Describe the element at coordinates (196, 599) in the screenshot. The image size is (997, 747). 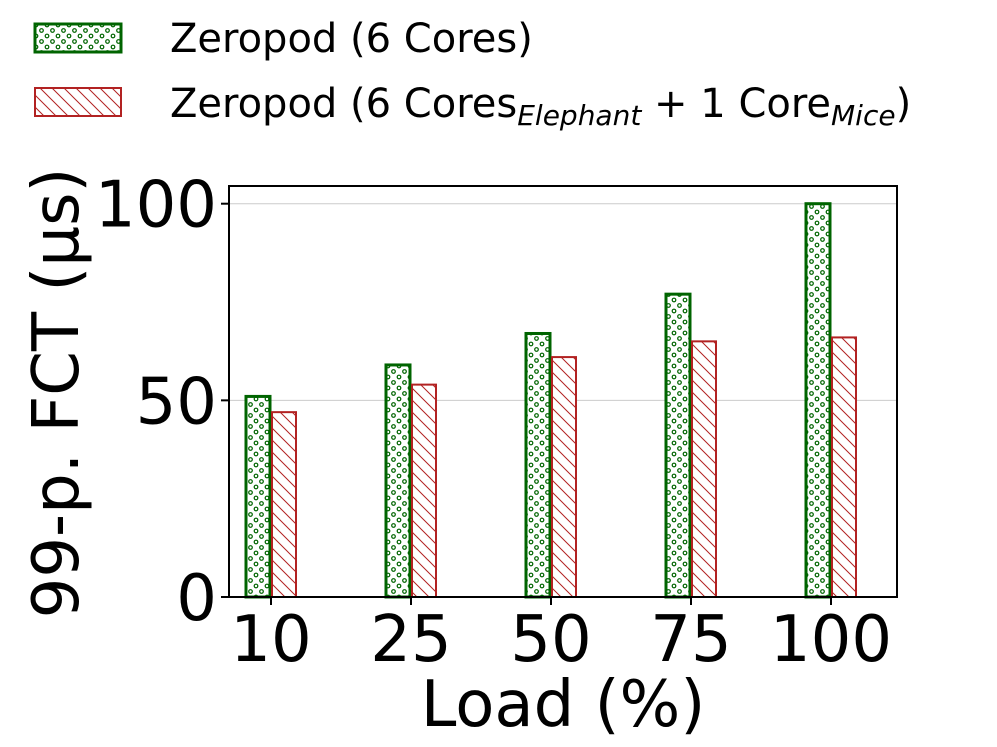
I see `y-tick-label-0: 0` at that location.